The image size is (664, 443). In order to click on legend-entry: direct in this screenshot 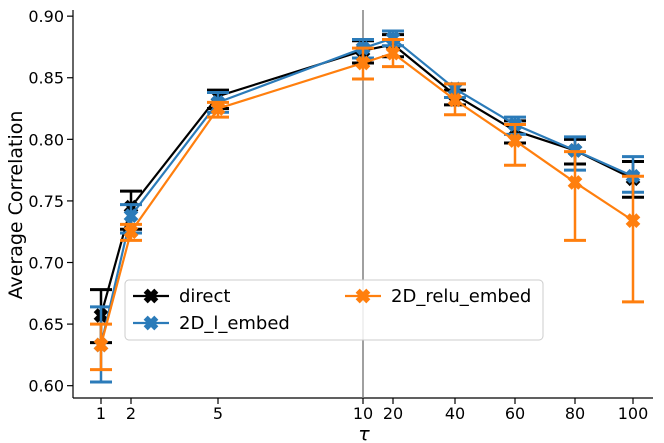, I will do `click(181, 296)`.